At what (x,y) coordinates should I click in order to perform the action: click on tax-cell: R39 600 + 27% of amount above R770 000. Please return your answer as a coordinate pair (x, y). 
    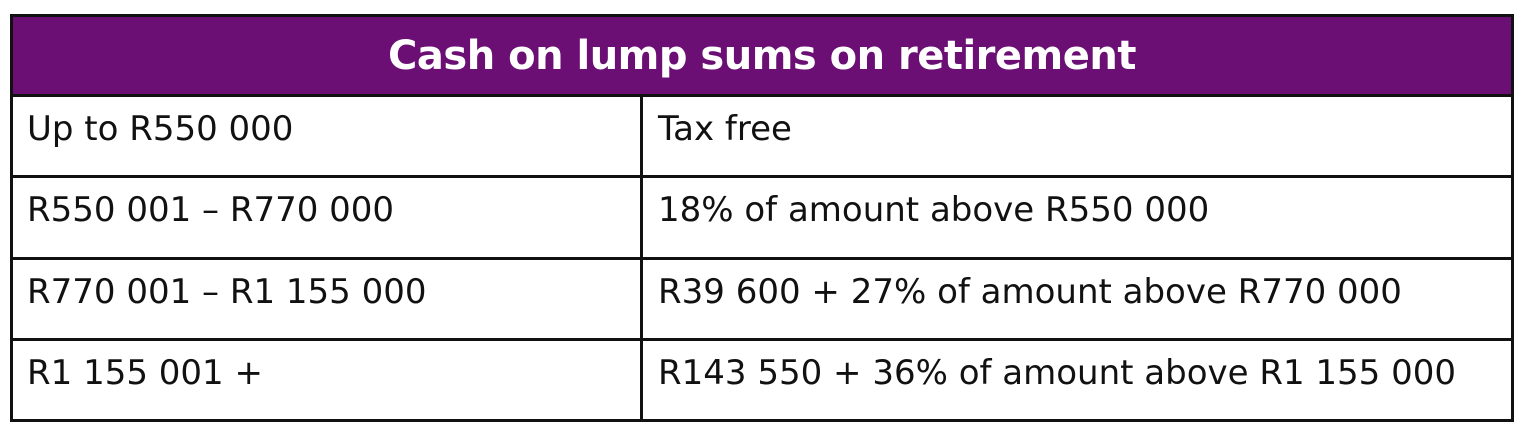
    Looking at the image, I should click on (1030, 291).